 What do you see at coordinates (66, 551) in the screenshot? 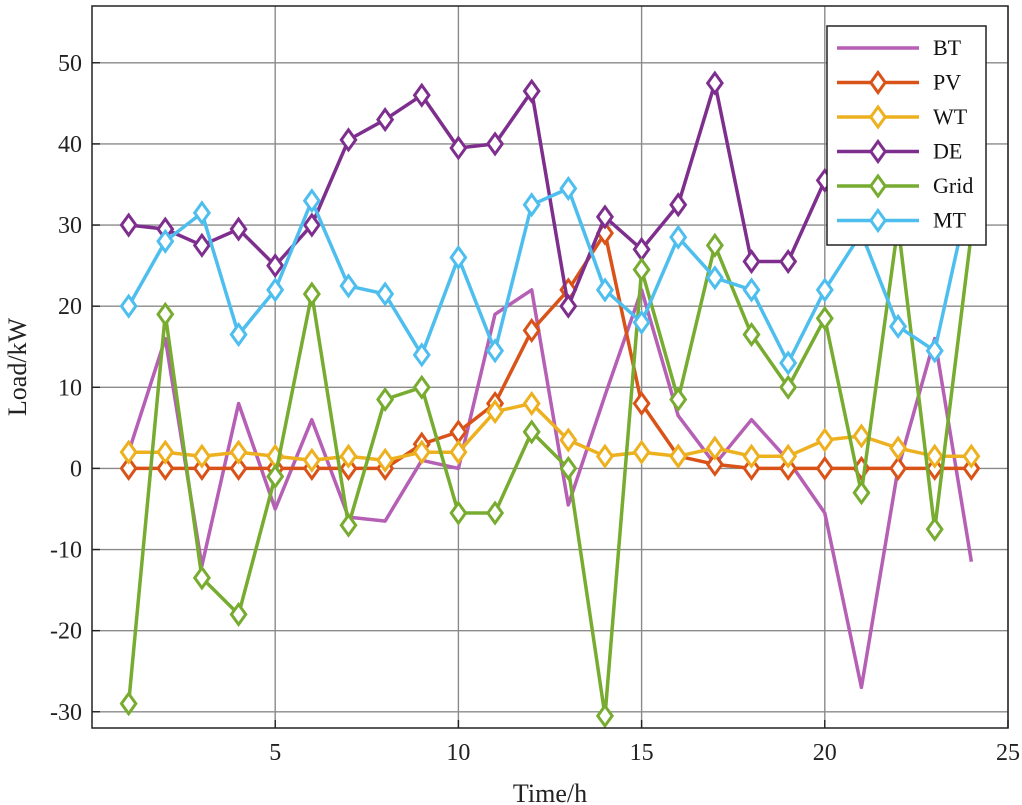
I see `y-tick-label: -10` at bounding box center [66, 551].